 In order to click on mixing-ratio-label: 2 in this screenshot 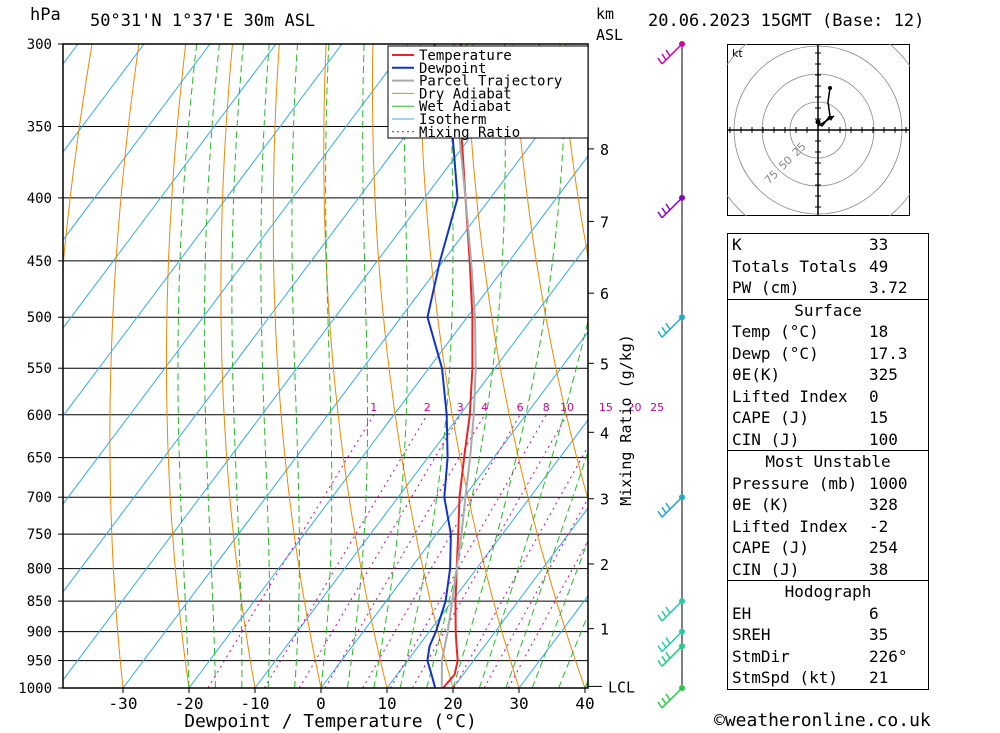, I will do `click(427, 407)`.